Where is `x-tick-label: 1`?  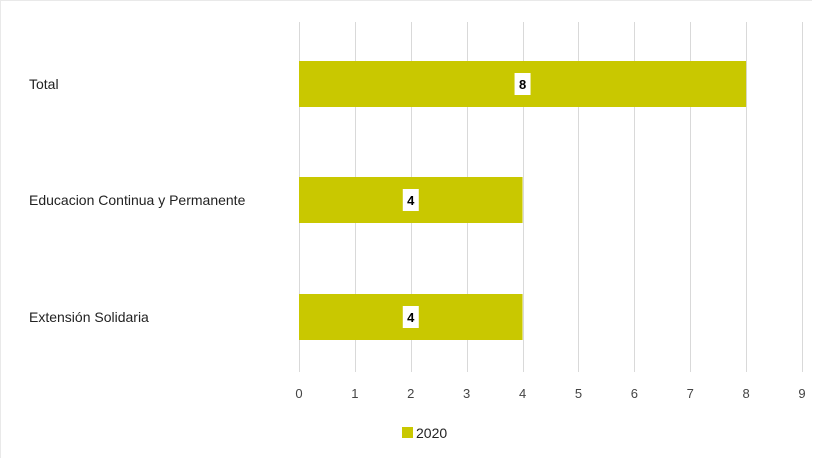
x-tick-label: 1 is located at coordinates (354, 393).